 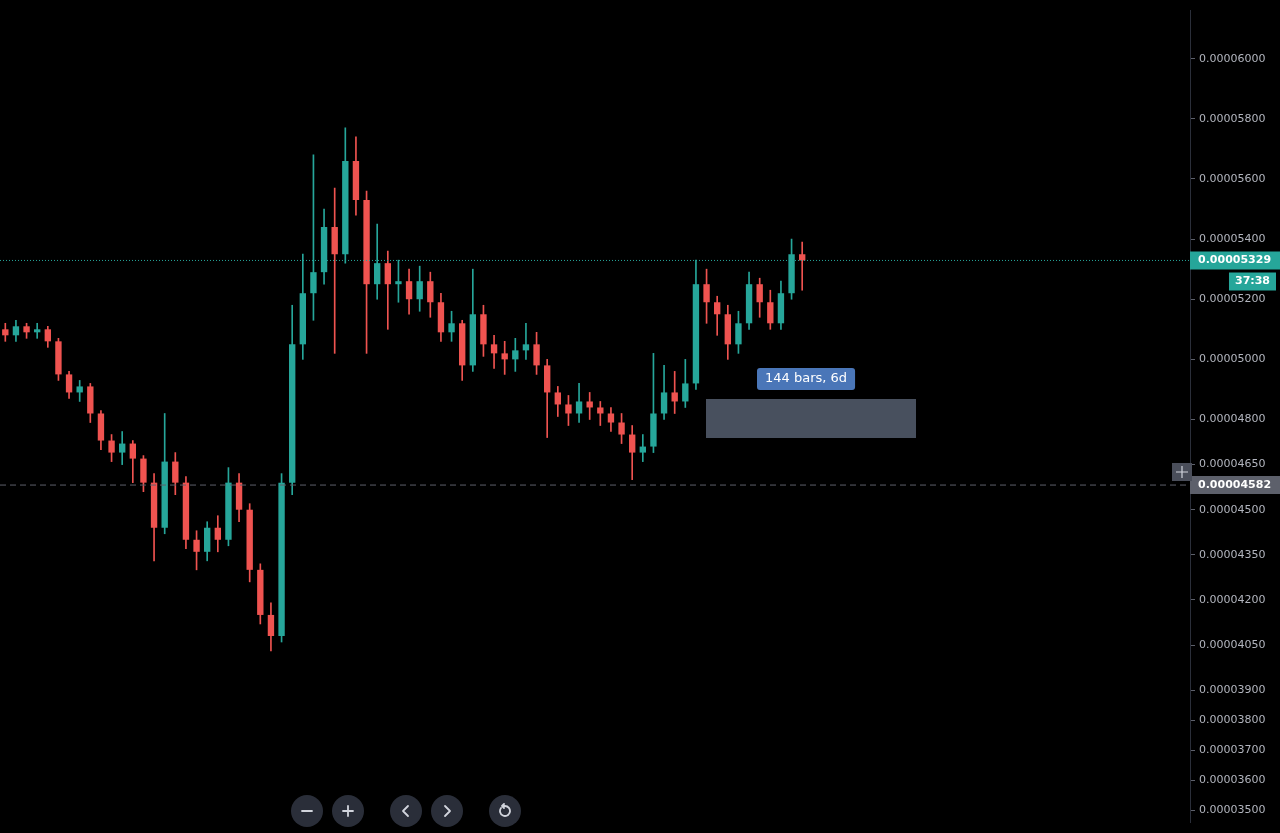 What do you see at coordinates (1232, 689) in the screenshot?
I see `y-tick-label: 0.00003900` at bounding box center [1232, 689].